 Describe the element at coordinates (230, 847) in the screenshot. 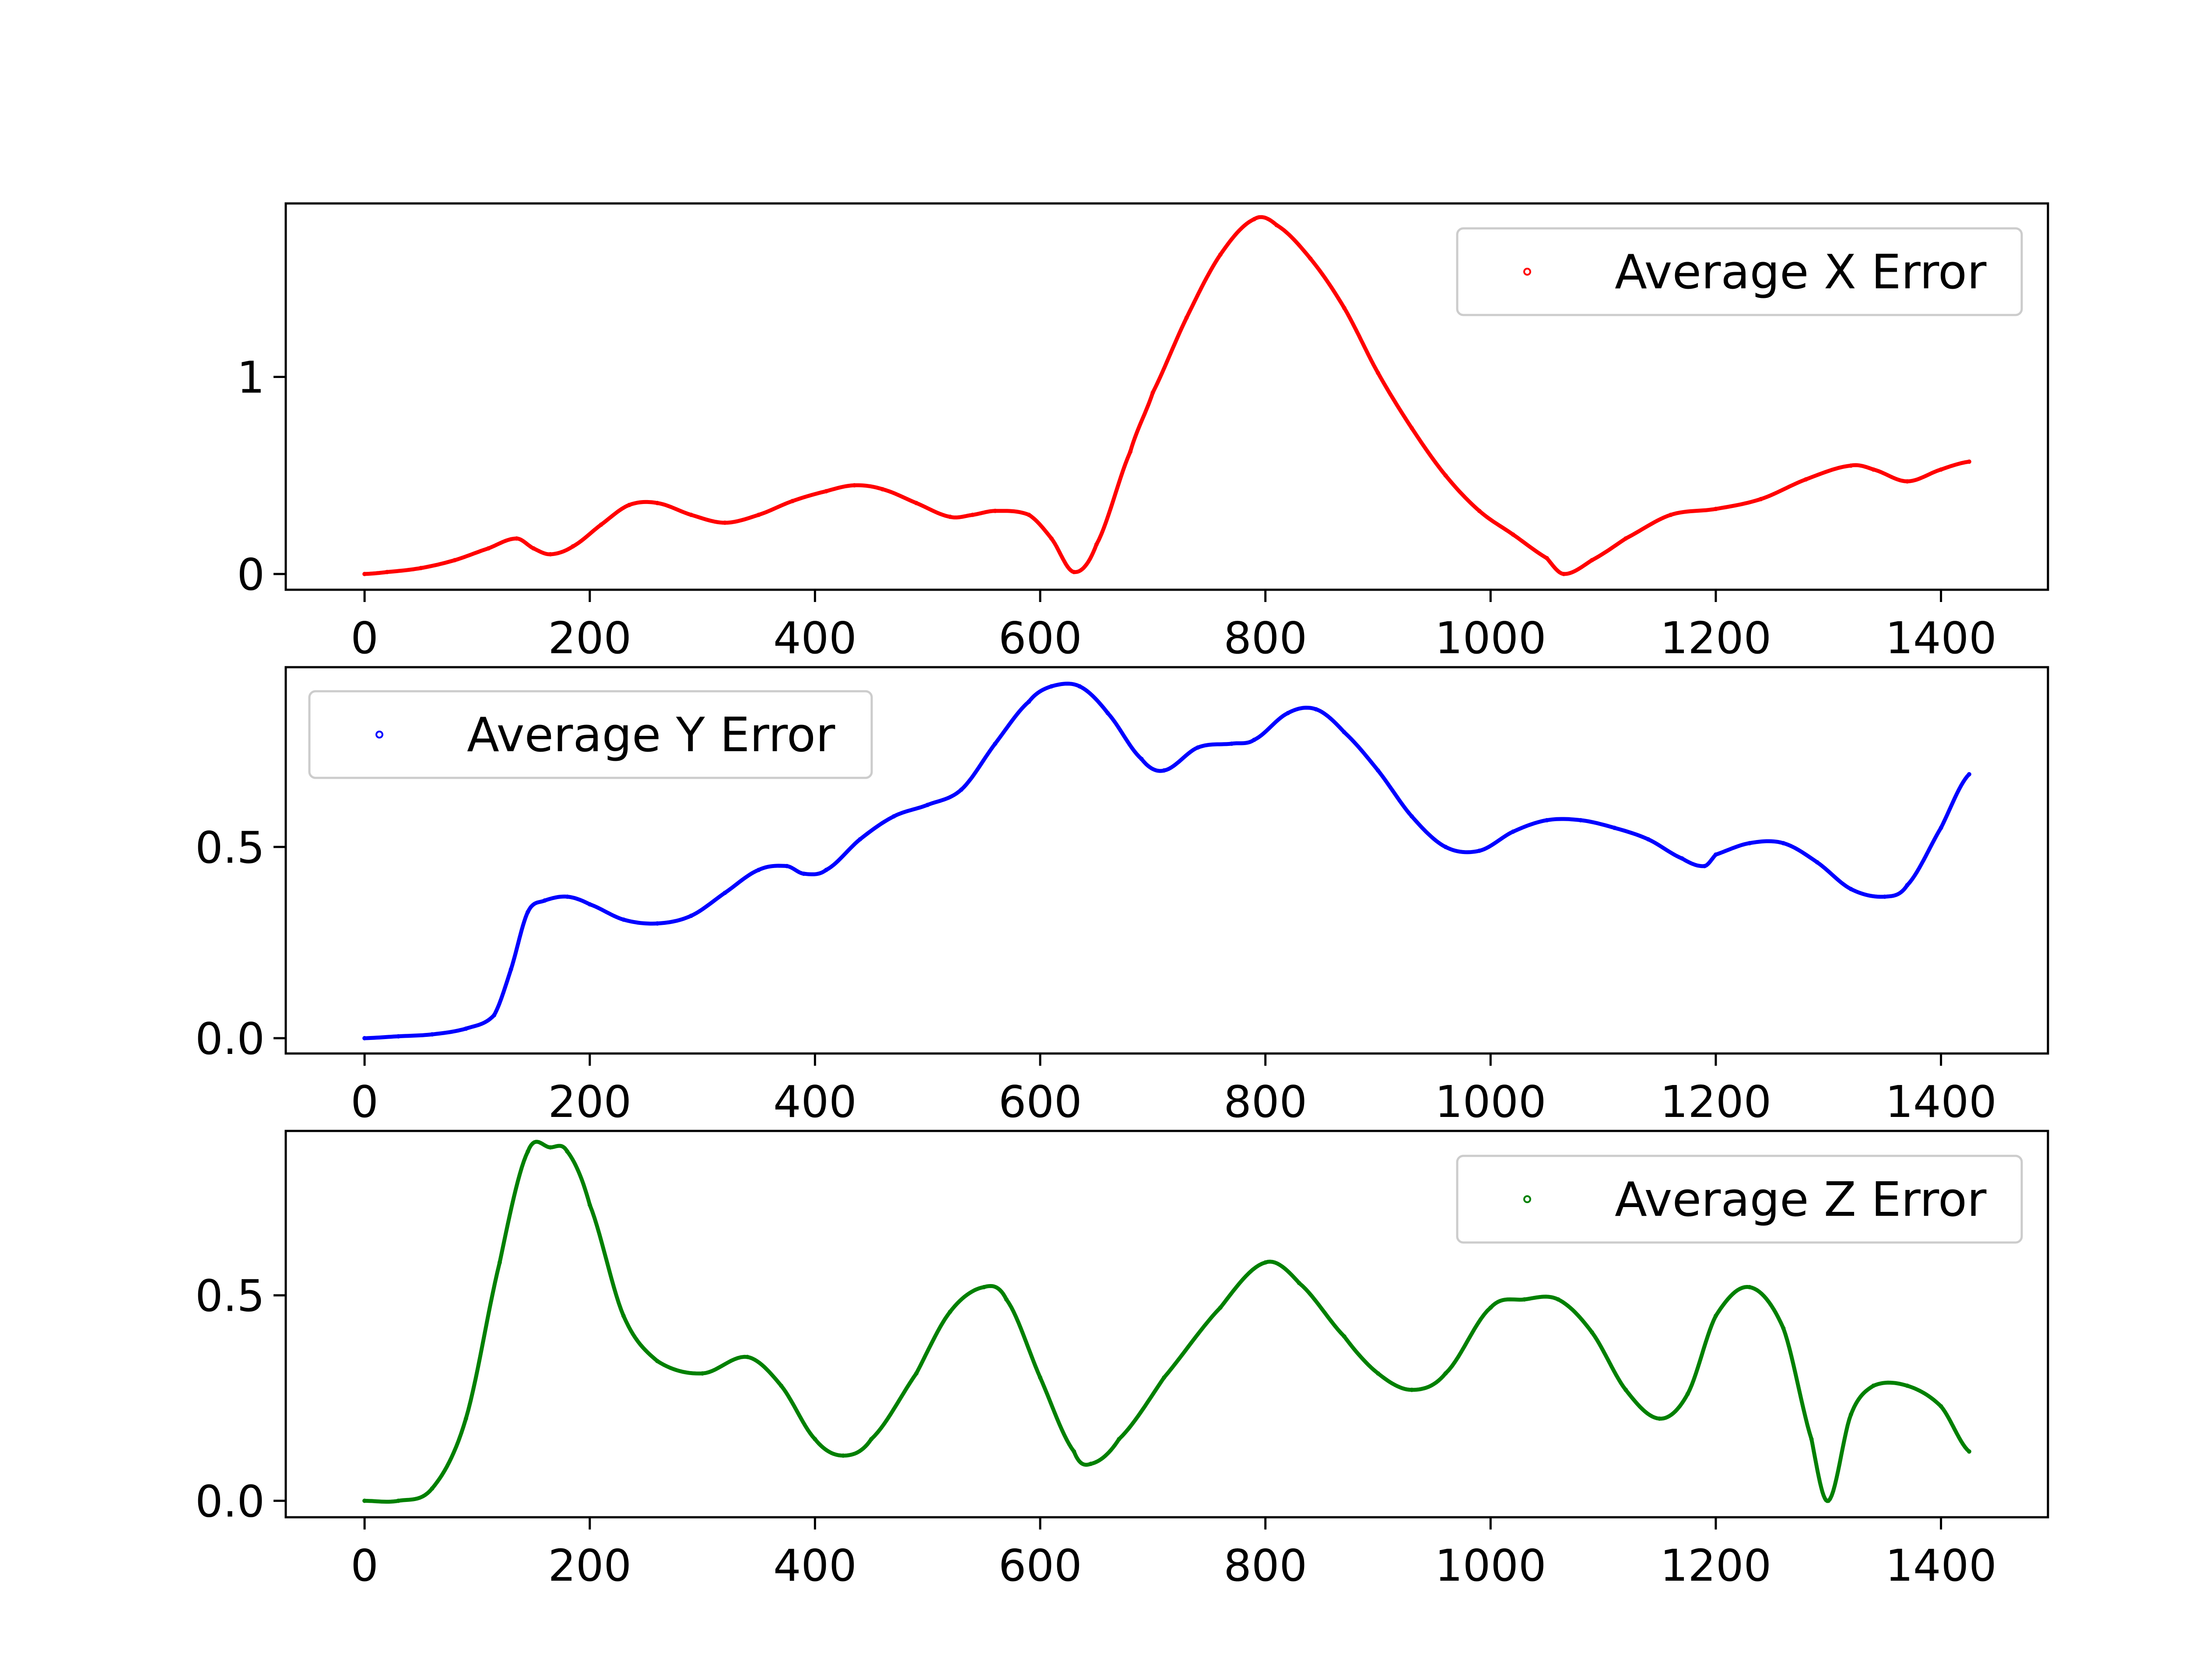

I see `y-tick-label: 0.5` at that location.